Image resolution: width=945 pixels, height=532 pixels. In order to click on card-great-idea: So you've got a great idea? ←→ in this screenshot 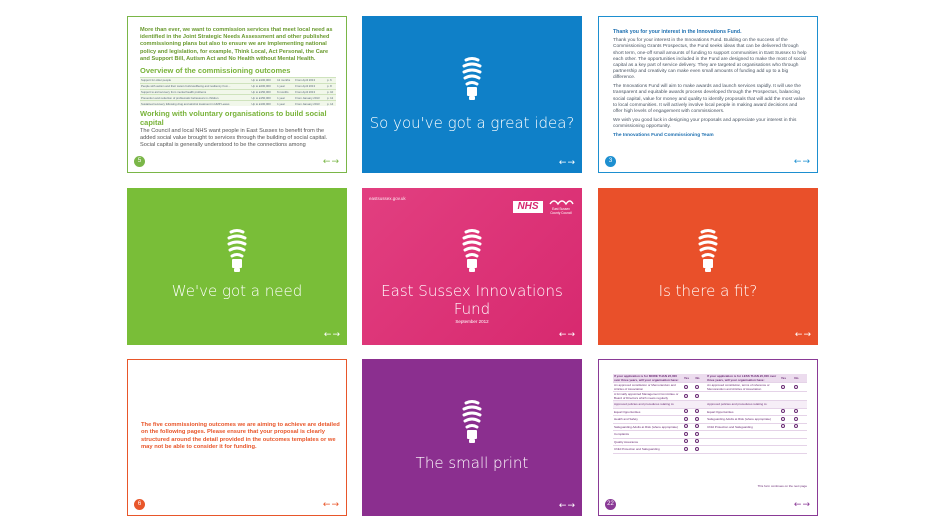, I will do `click(472, 94)`.